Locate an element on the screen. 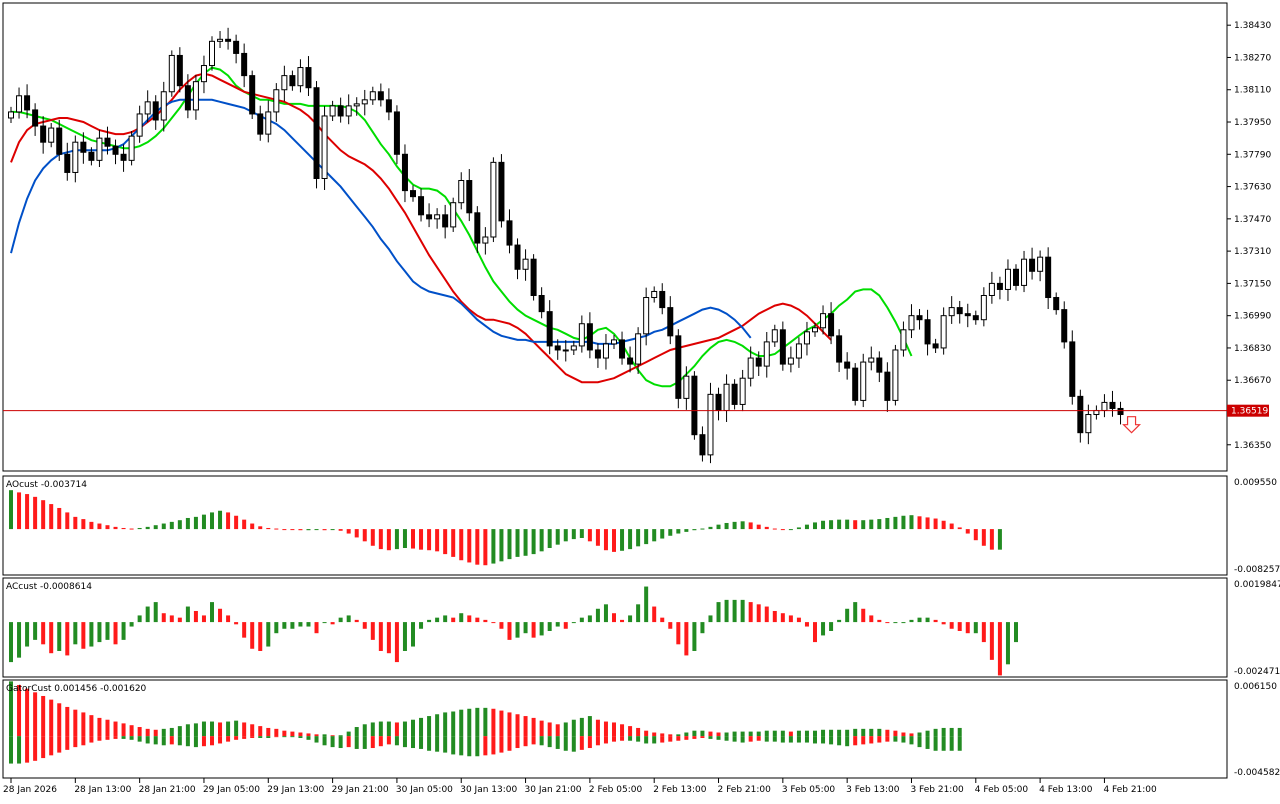 The width and height of the screenshot is (1280, 804). indicator-pane-frame is located at coordinates (615, 729).